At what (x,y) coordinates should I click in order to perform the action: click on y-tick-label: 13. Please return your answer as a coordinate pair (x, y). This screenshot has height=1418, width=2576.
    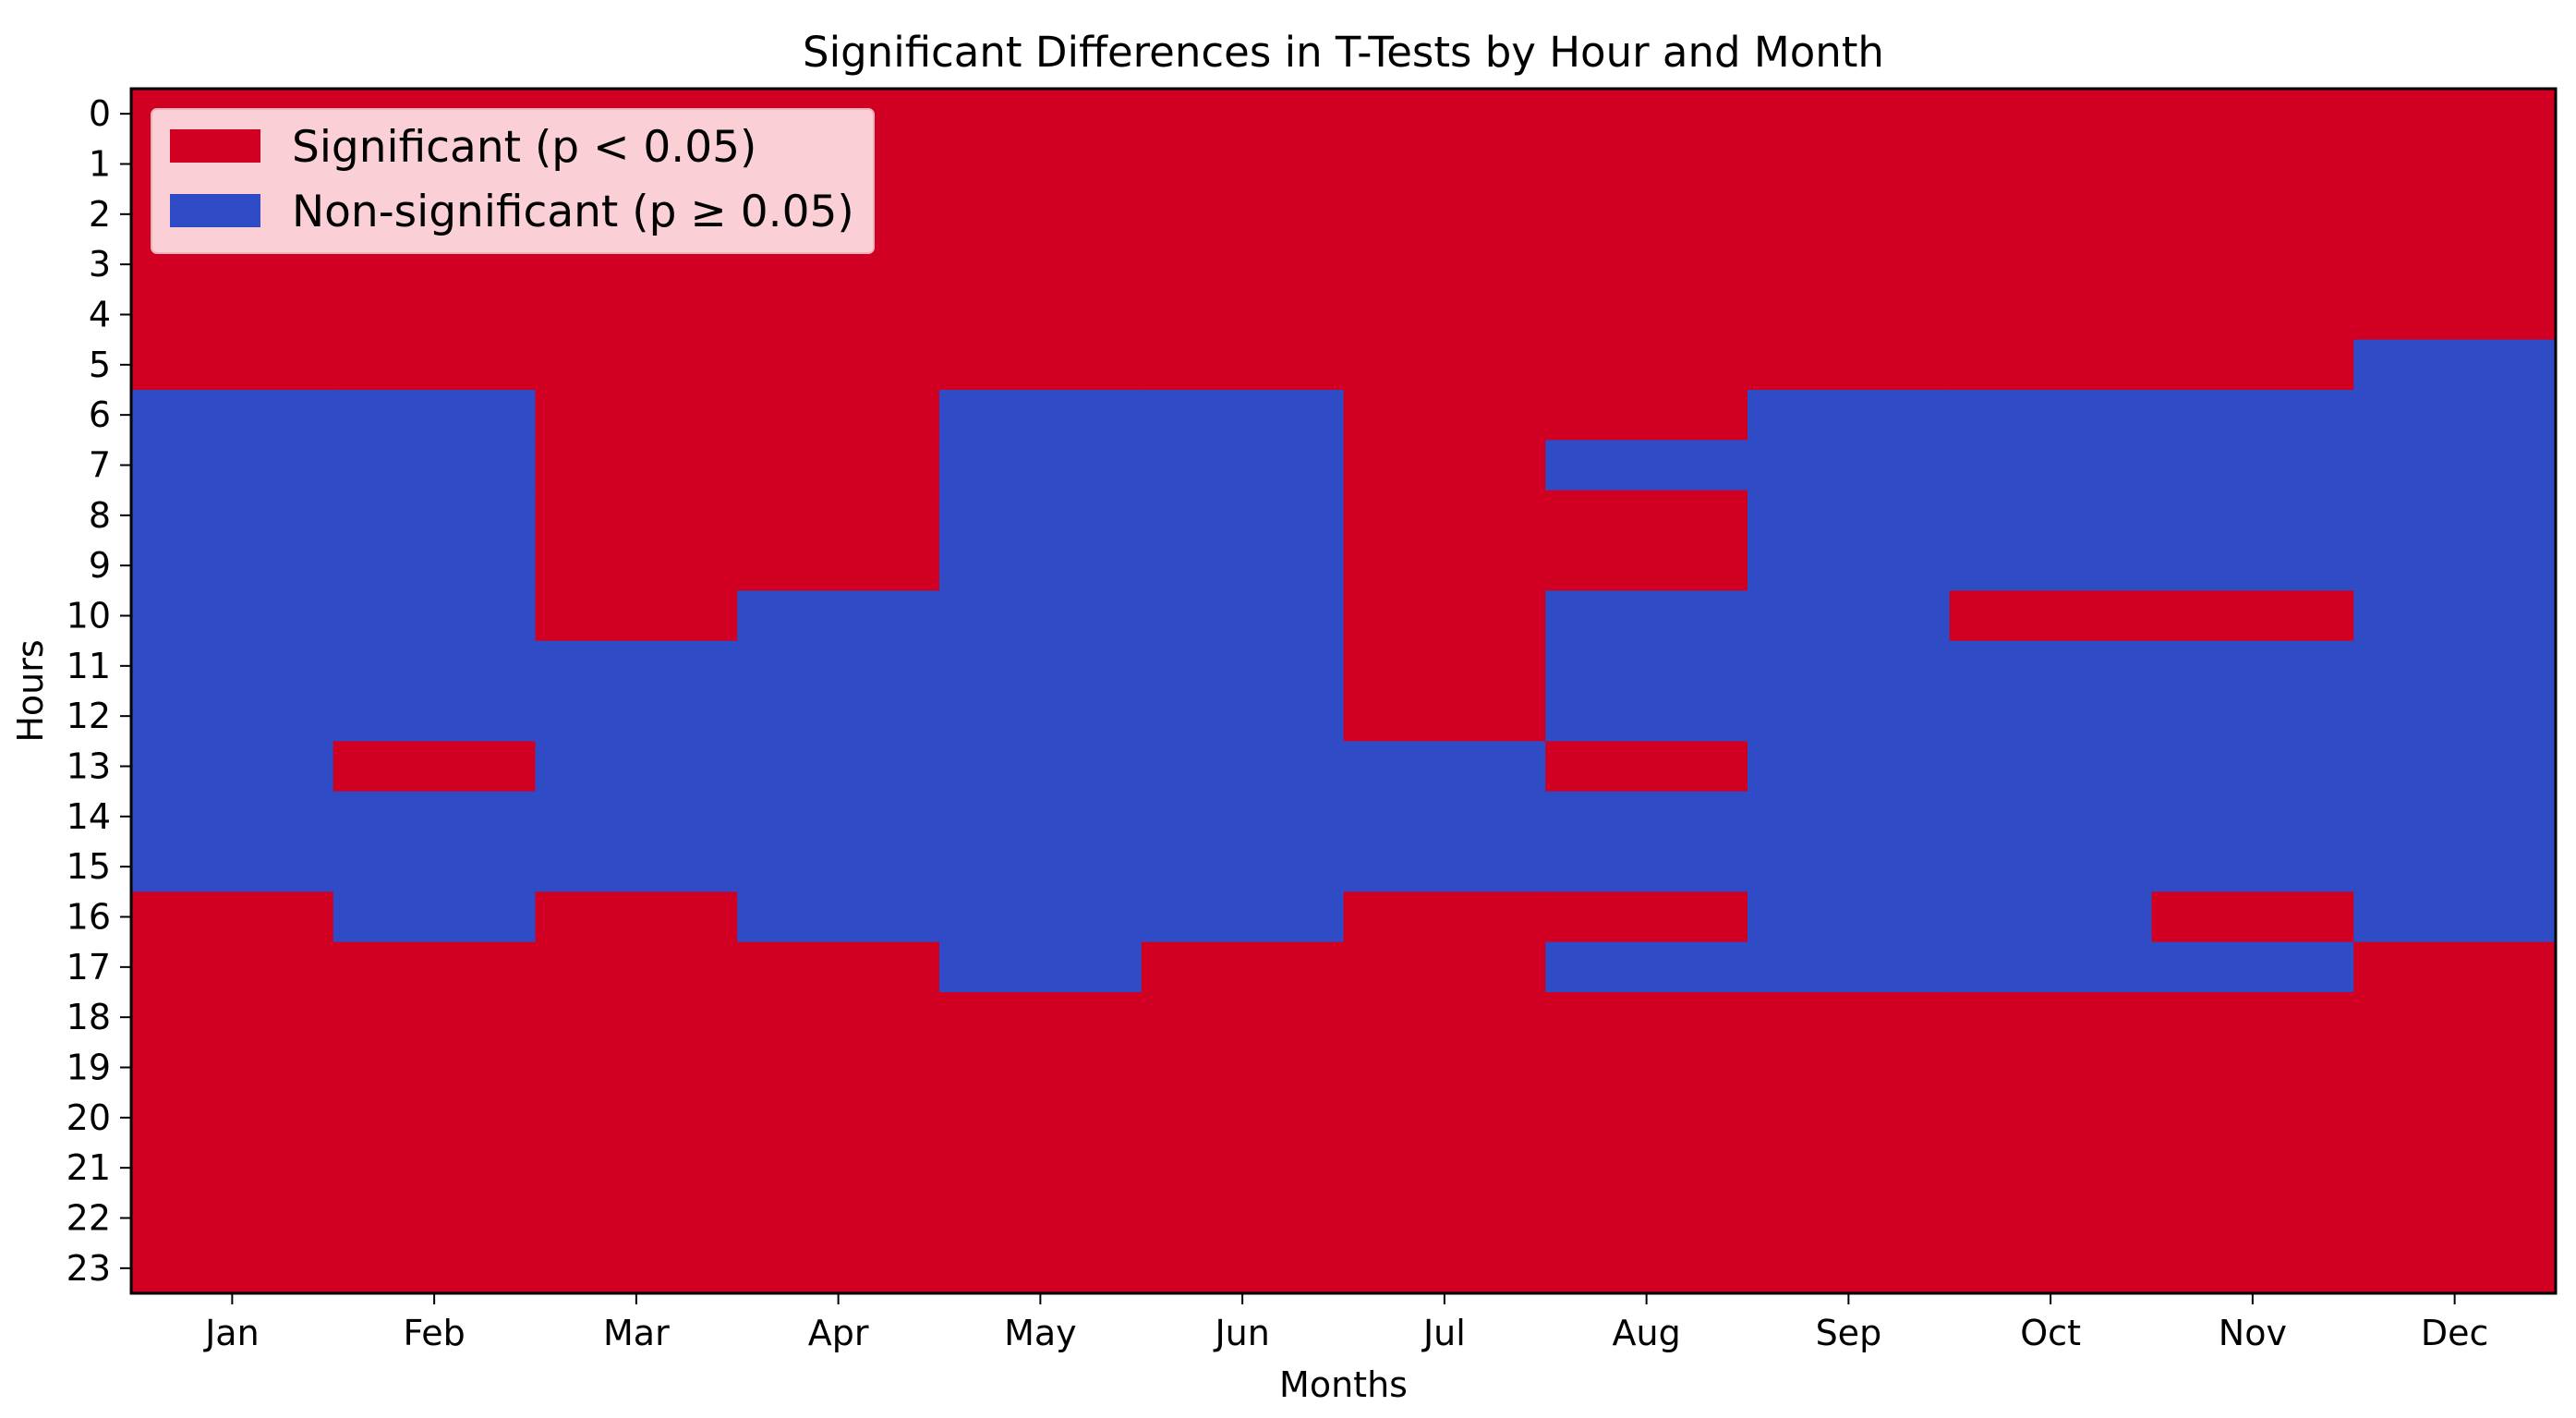
    Looking at the image, I should click on (89, 766).